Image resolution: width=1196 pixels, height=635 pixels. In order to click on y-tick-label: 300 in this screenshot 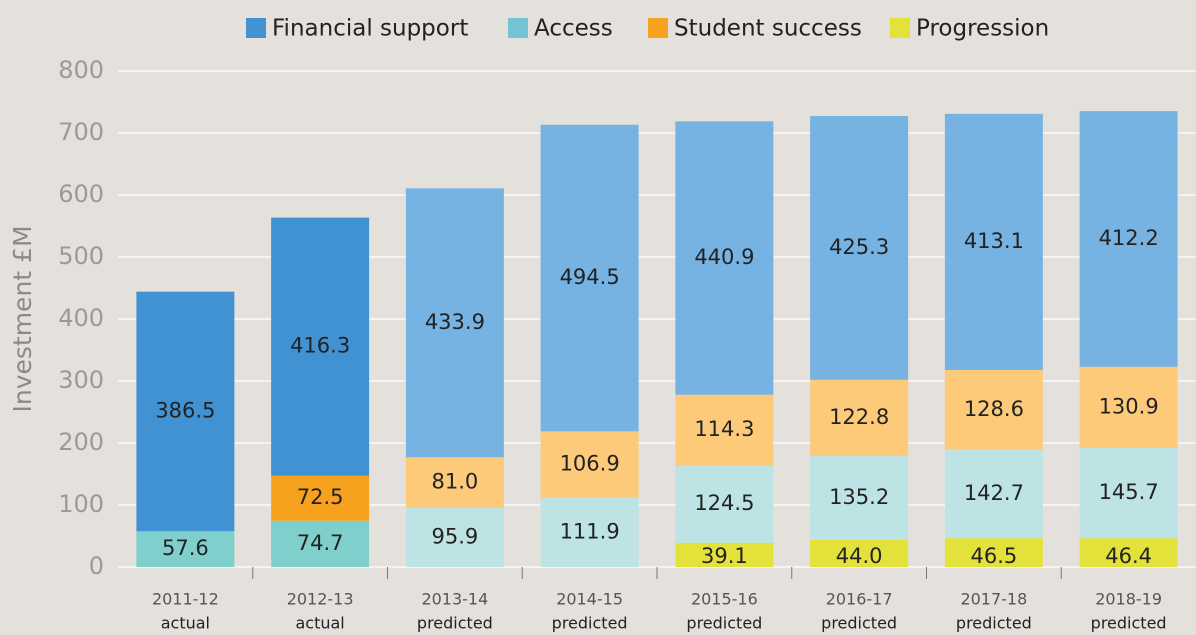, I will do `click(81, 380)`.